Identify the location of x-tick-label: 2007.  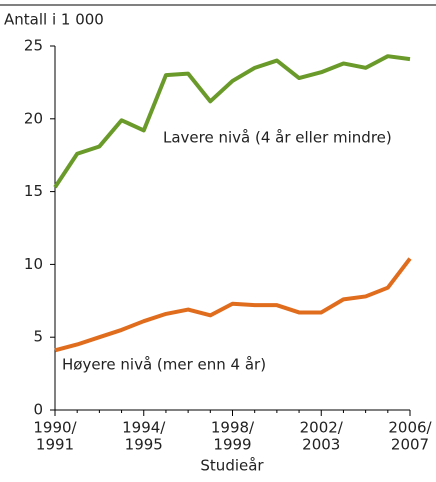
(410, 445).